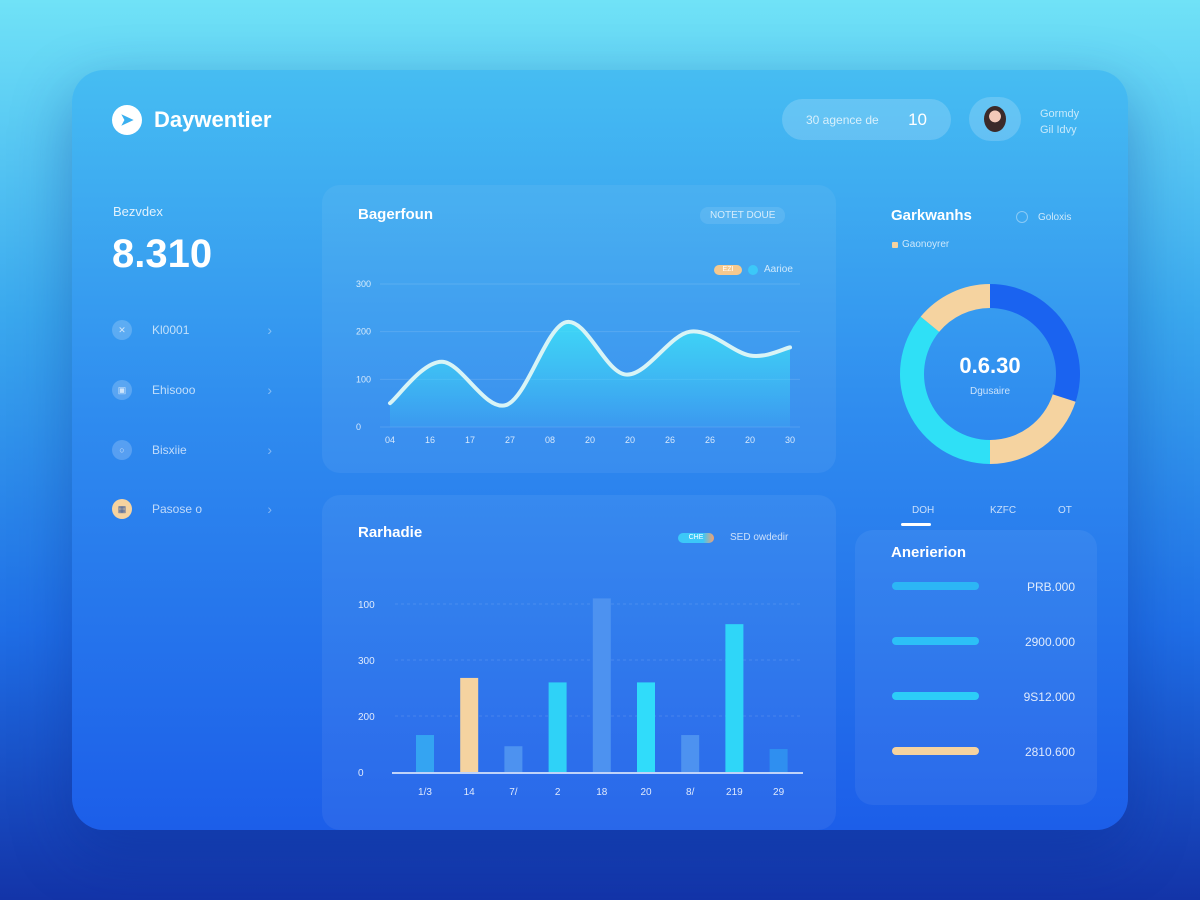 Image resolution: width=1200 pixels, height=900 pixels. What do you see at coordinates (929, 552) in the screenshot?
I see `list-title: Anerierion` at bounding box center [929, 552].